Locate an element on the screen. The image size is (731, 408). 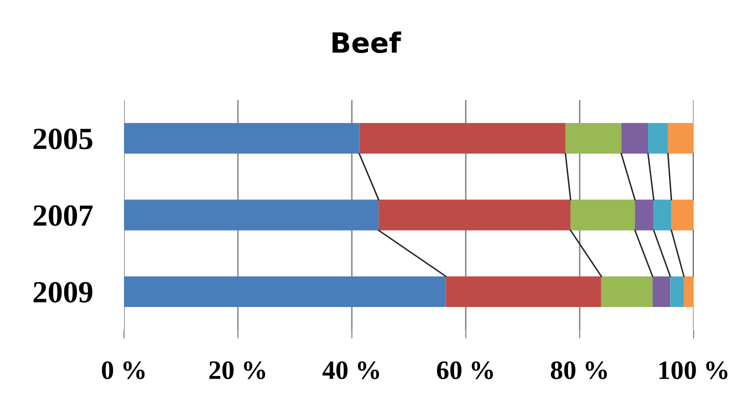
x-tick-label: 80 % is located at coordinates (578, 370).